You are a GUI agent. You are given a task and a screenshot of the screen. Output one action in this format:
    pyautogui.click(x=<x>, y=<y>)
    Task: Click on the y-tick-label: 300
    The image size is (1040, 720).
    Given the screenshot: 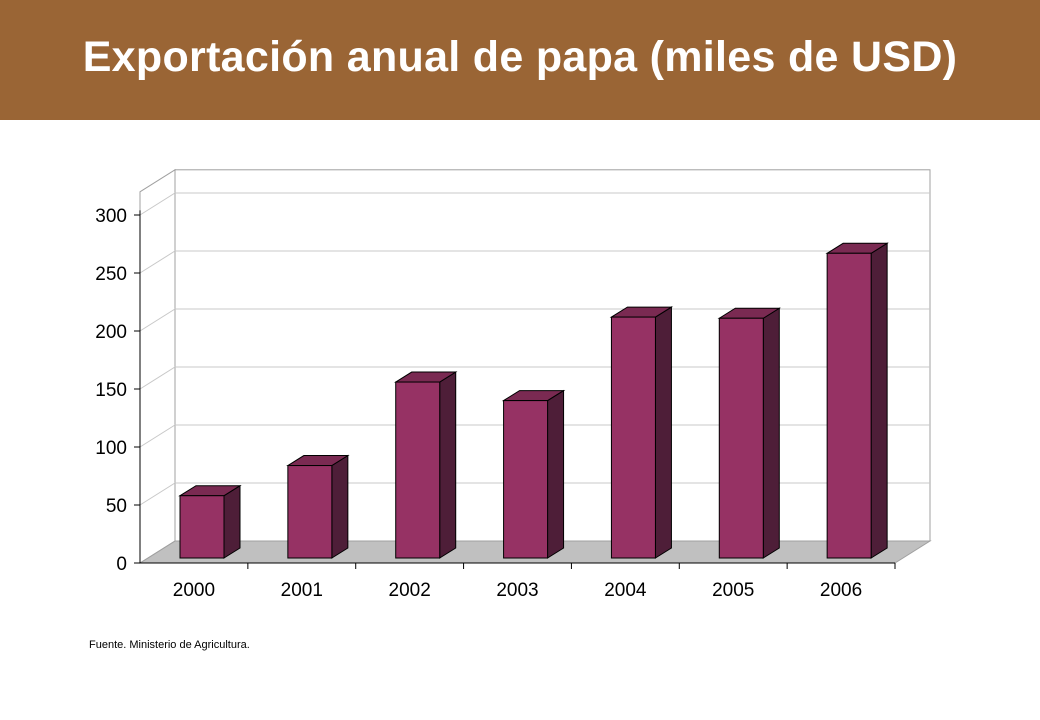 What is the action you would take?
    pyautogui.click(x=111, y=216)
    